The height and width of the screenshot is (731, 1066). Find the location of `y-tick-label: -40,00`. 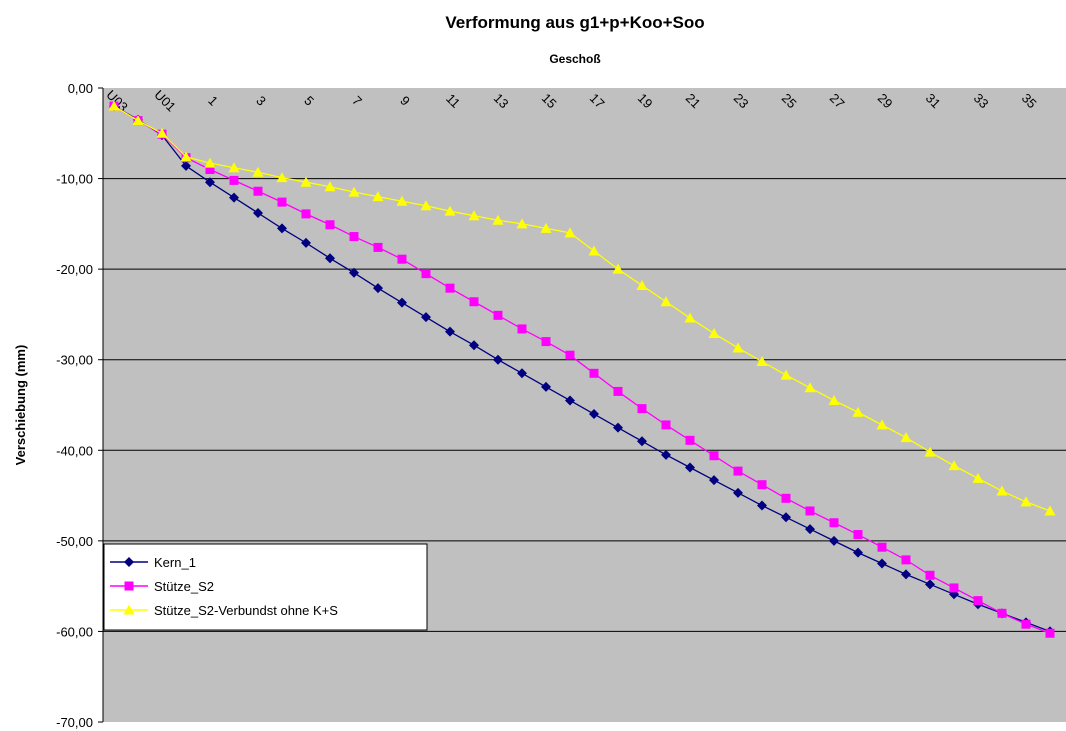

y-tick-label: -40,00 is located at coordinates (74, 450).